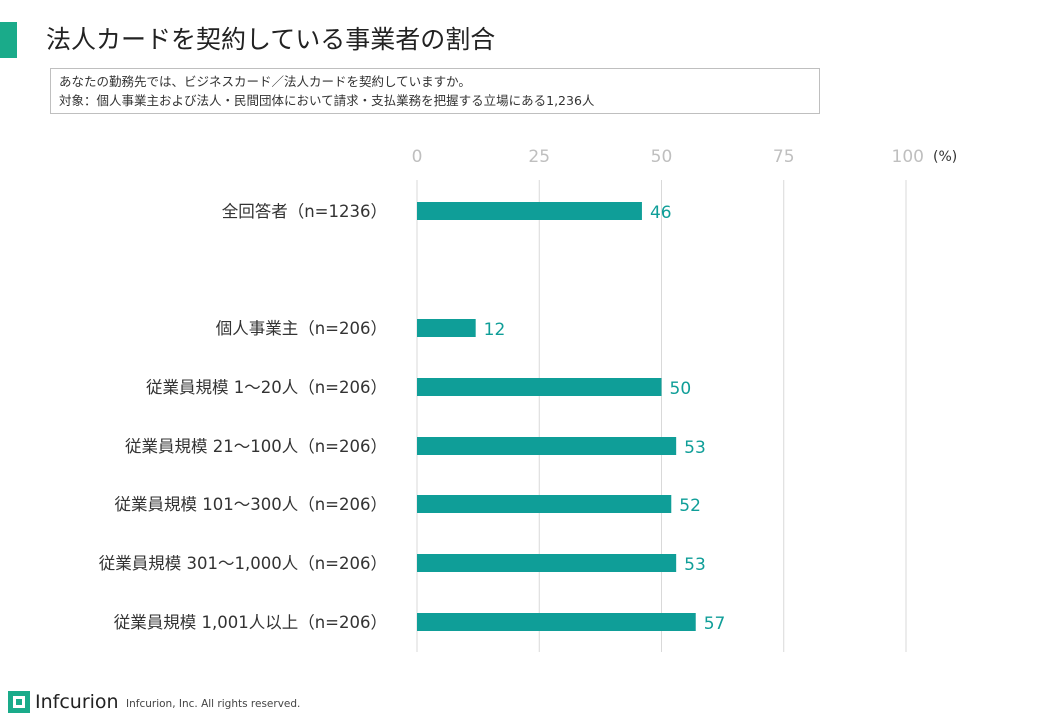 The width and height of the screenshot is (1040, 720). Describe the element at coordinates (681, 389) in the screenshot. I see `data-label: 50` at that location.